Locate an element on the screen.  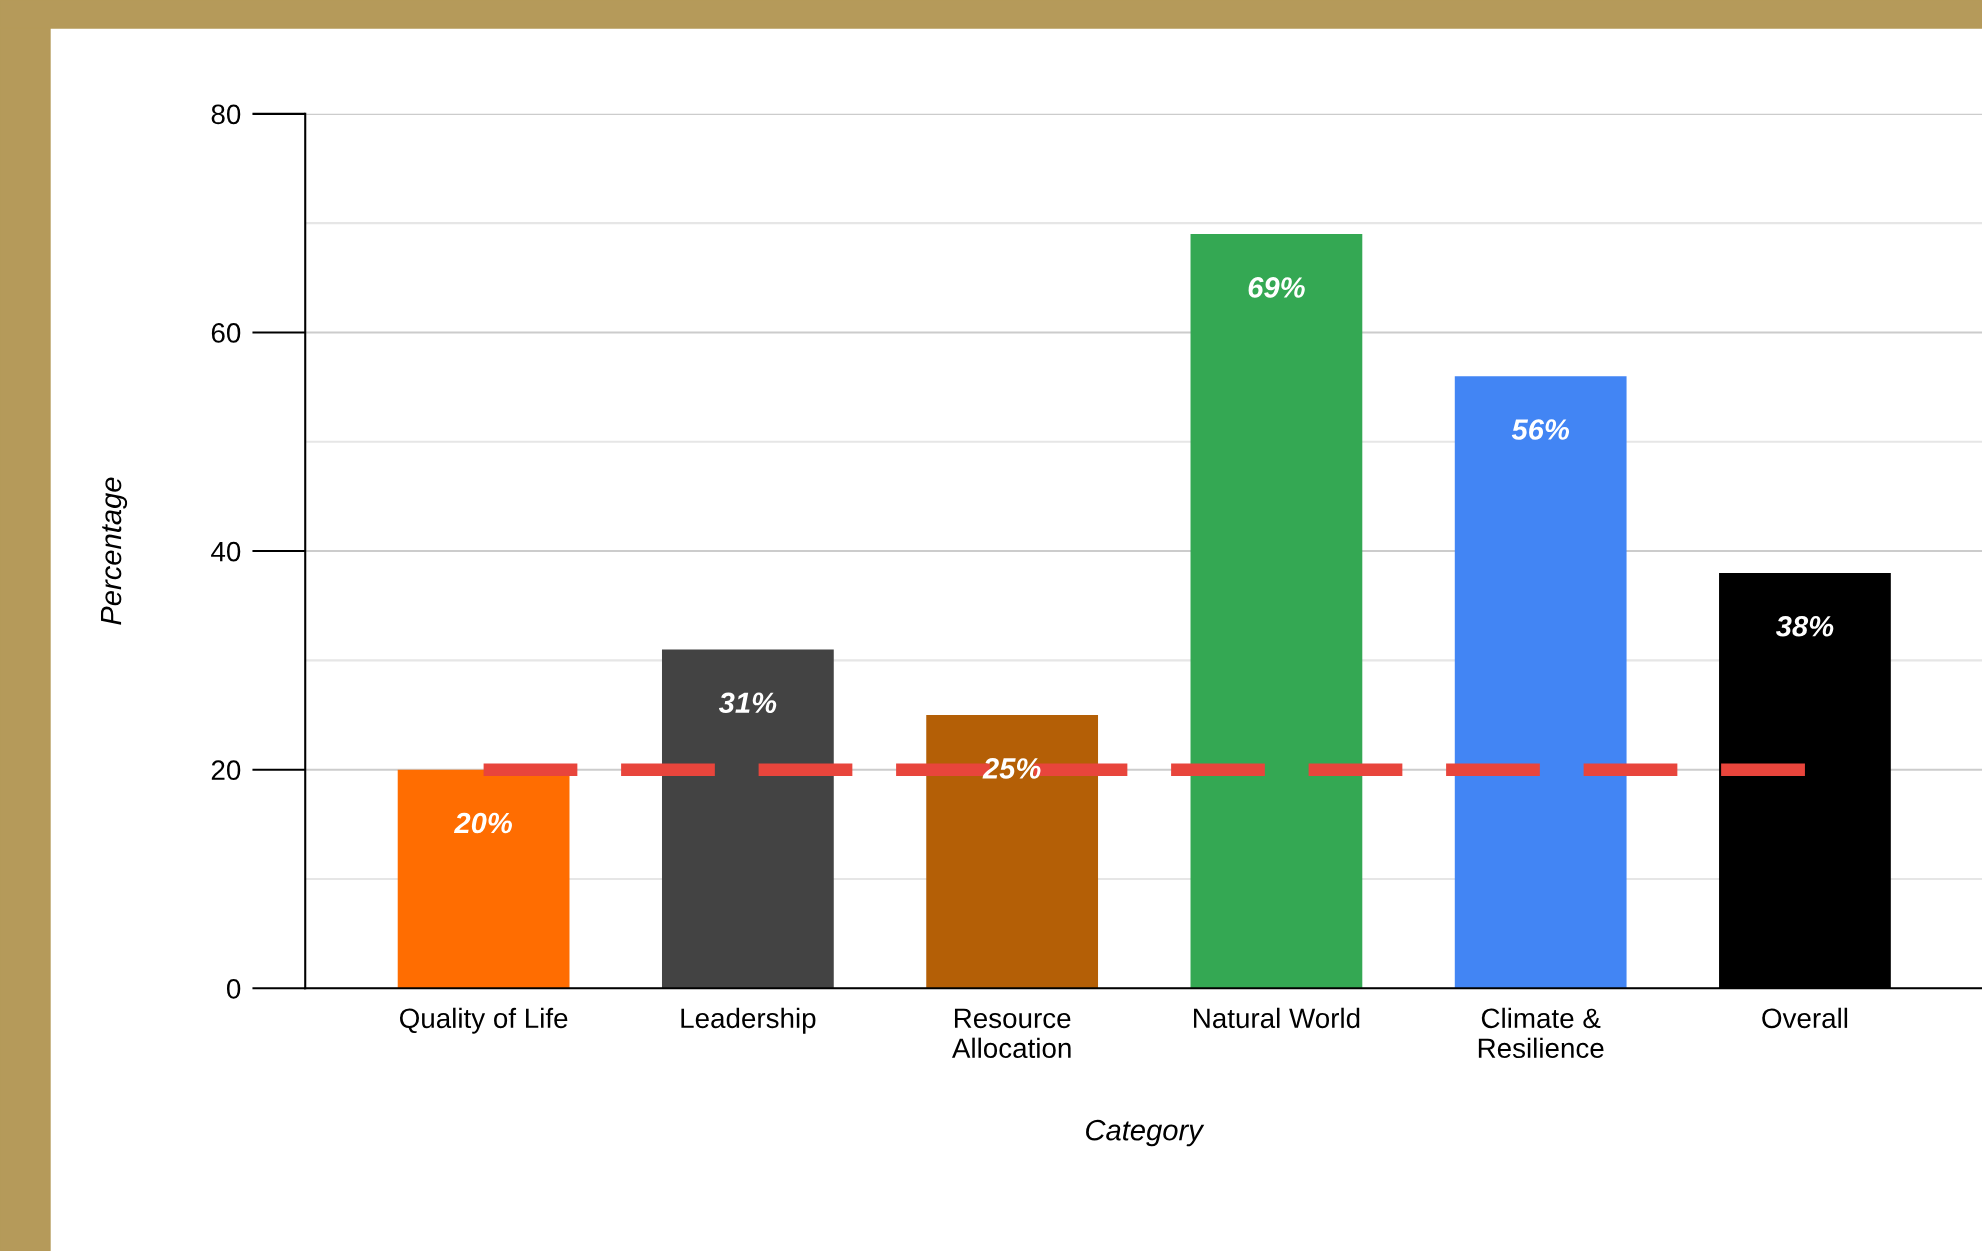
x-axis-title: Category is located at coordinates (1145, 1133).